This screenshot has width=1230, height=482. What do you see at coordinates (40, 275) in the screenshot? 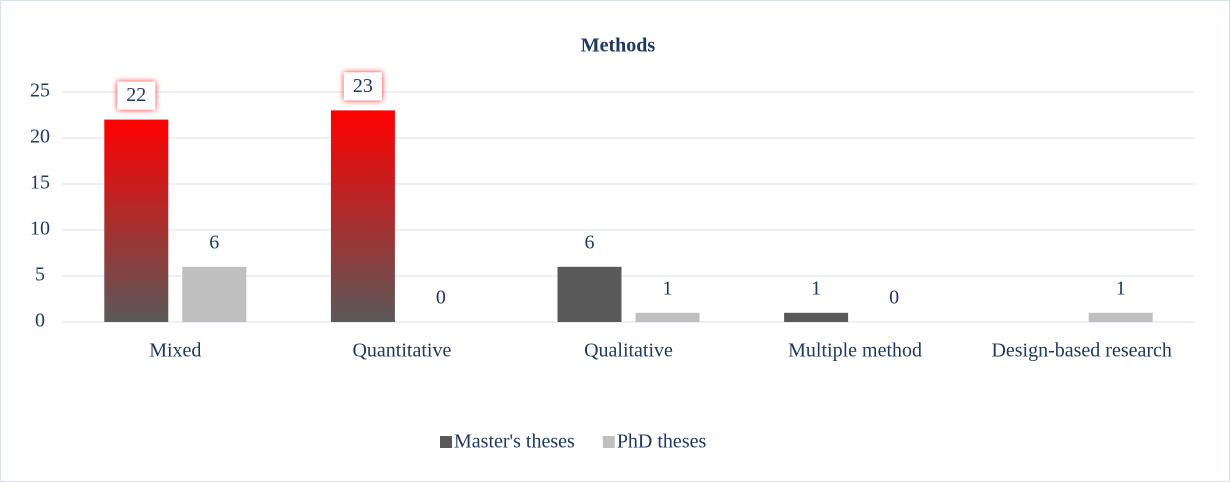
I see `y-tick-label: 5` at bounding box center [40, 275].